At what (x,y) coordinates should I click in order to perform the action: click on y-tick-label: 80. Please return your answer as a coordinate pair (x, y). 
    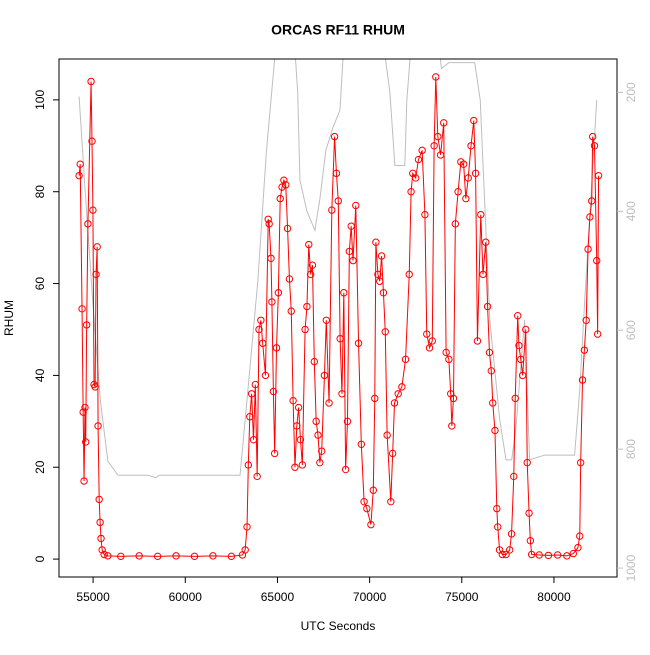
    Looking at the image, I should click on (40, 192).